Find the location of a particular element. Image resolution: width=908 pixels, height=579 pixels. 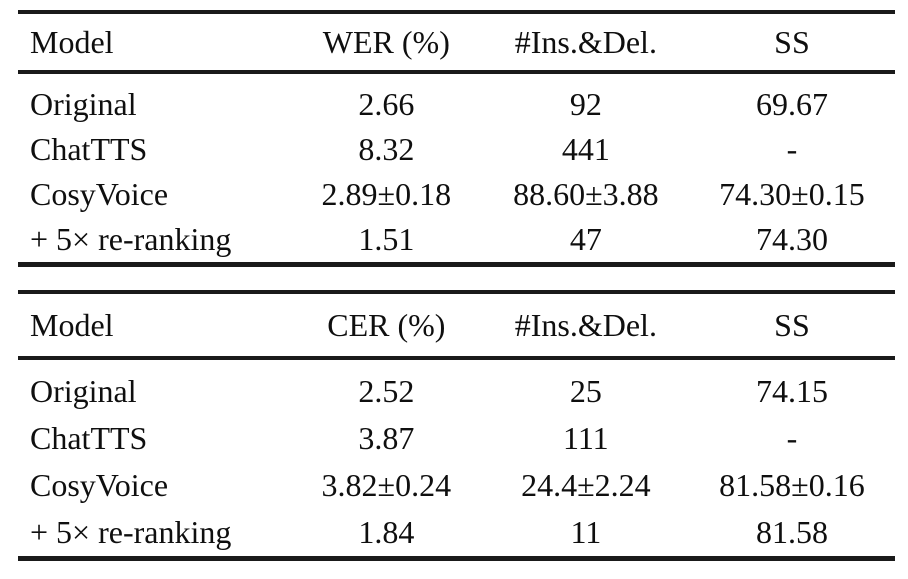

table-row: Original 2.66 92 69.67 is located at coordinates (456, 99).